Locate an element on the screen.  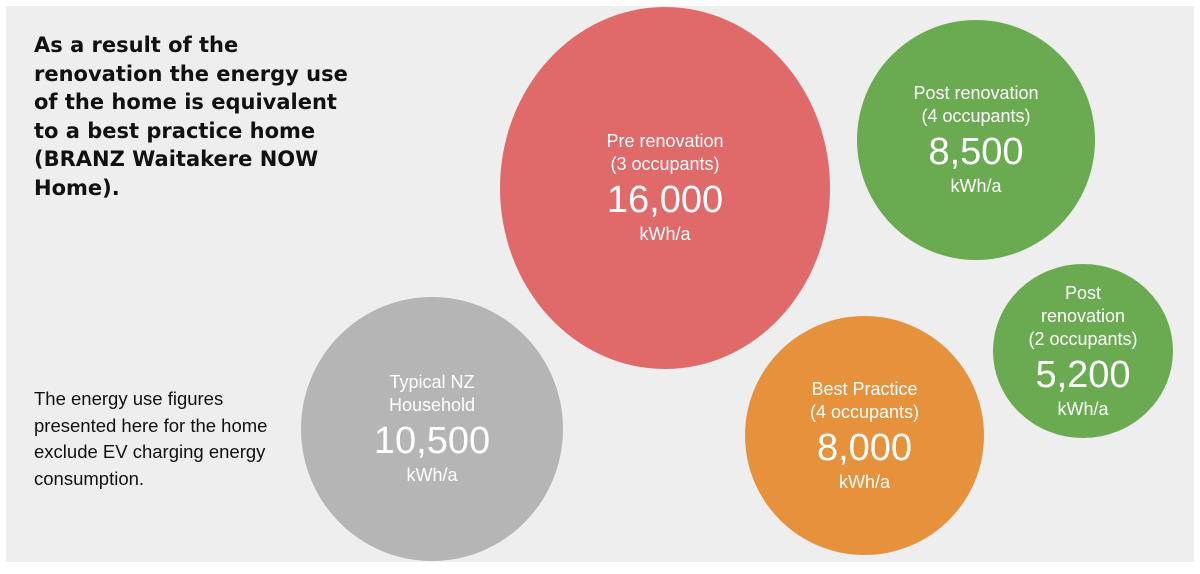
bubble-post-renovation-4: Post renovation (4 occupants) 8,500 kWh/a is located at coordinates (976, 140).